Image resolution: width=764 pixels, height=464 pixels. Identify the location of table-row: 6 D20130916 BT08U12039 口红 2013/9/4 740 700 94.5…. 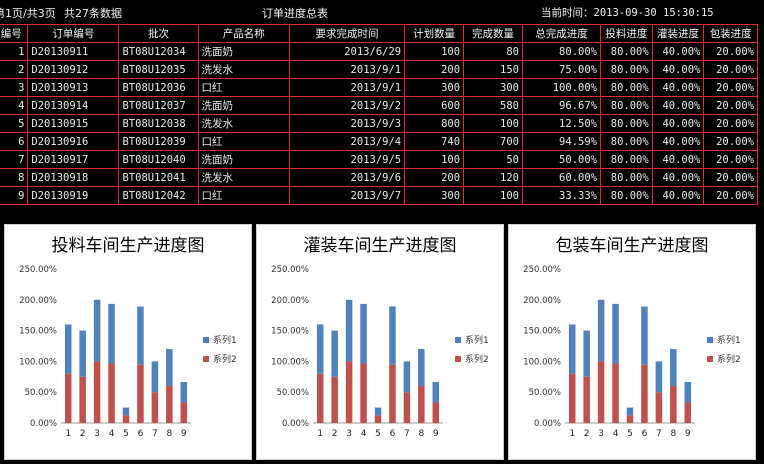
(379, 141).